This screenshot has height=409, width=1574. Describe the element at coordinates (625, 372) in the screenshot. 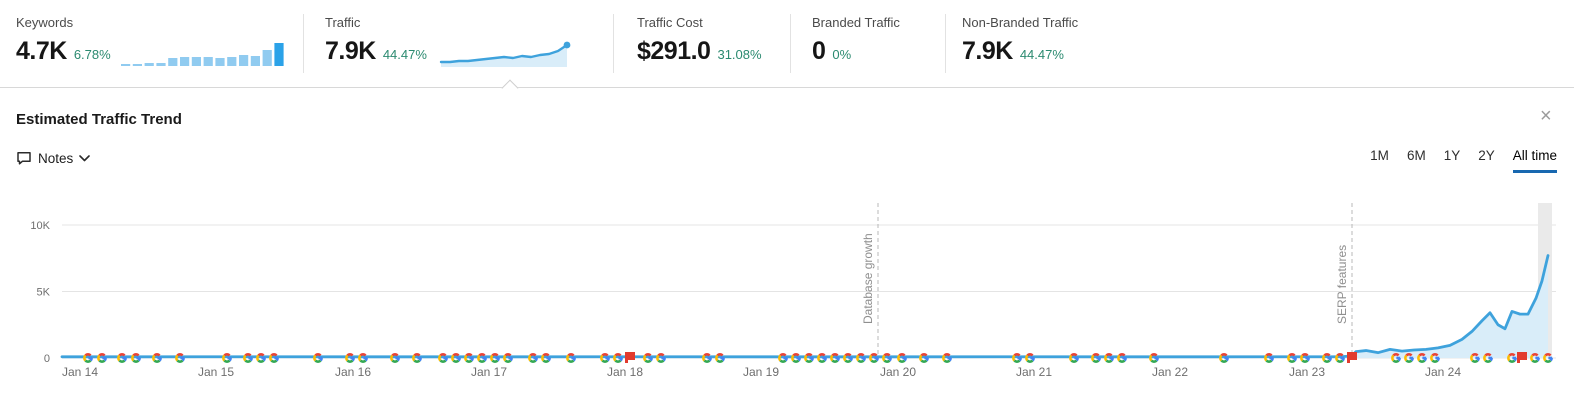

I see `x-axis-tick: Jan 18` at that location.